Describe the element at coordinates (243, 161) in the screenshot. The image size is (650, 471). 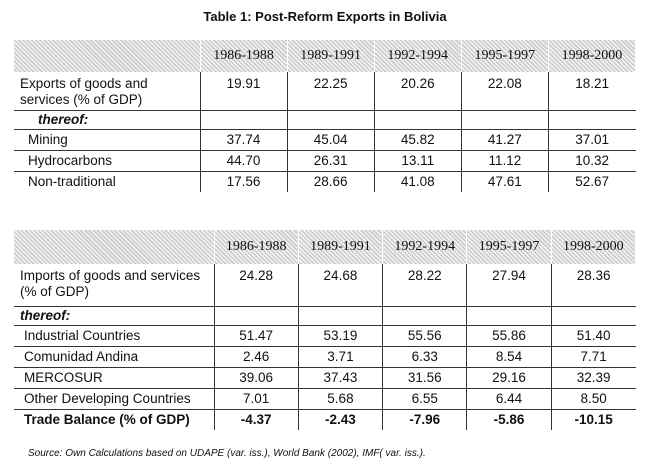
I see `cell-value: 44.70` at that location.